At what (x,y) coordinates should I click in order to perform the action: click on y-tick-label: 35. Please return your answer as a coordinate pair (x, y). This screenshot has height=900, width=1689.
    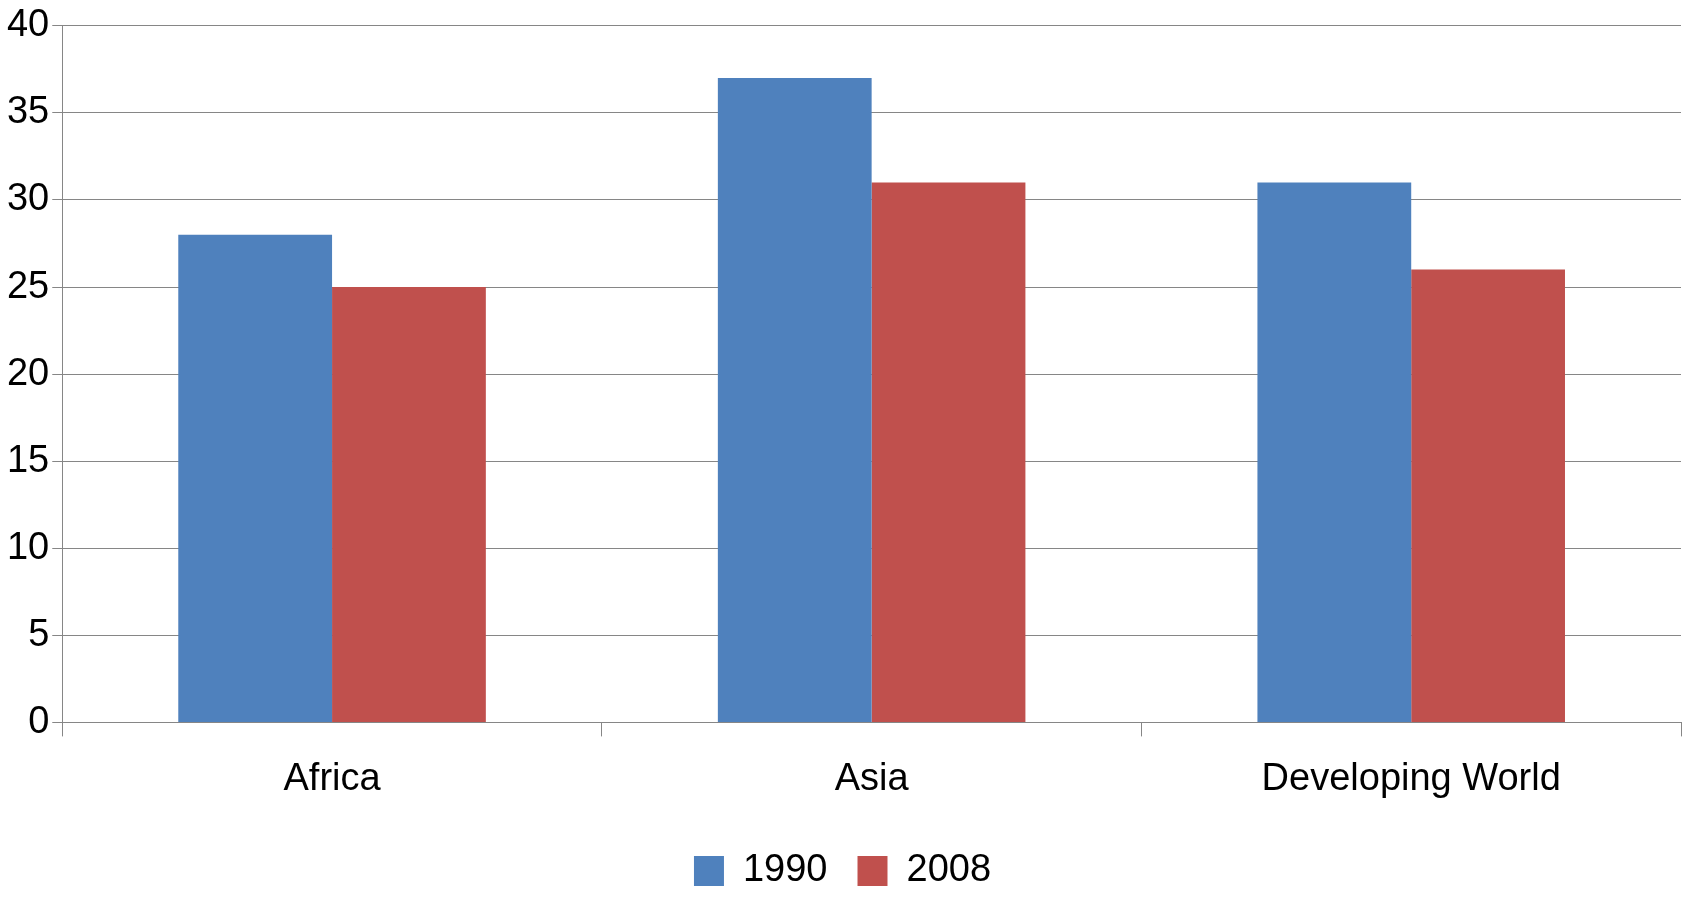
    Looking at the image, I should click on (28, 110).